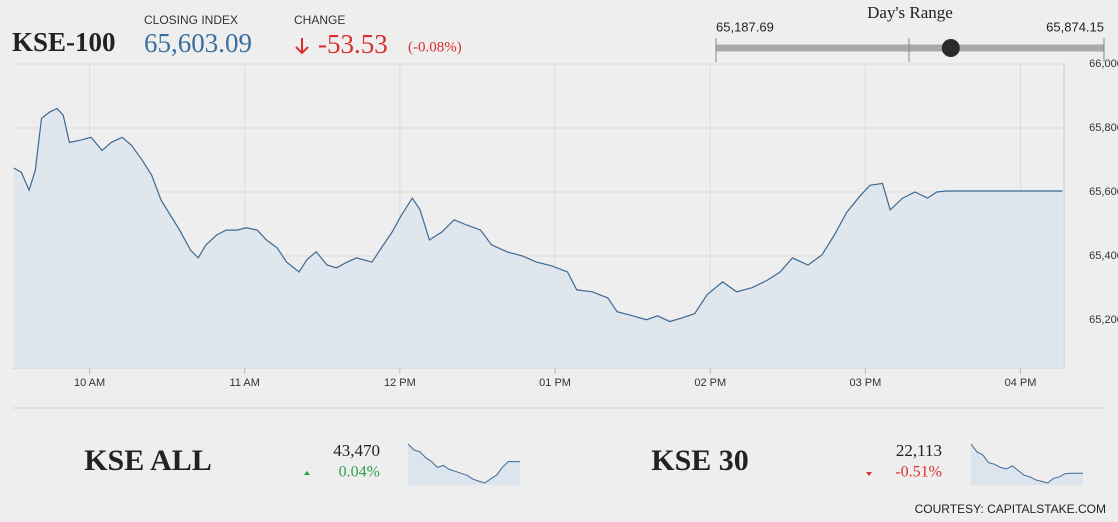 Image resolution: width=1118 pixels, height=522 pixels. Describe the element at coordinates (198, 43) in the screenshot. I see `closing-value: 65,603.09` at that location.